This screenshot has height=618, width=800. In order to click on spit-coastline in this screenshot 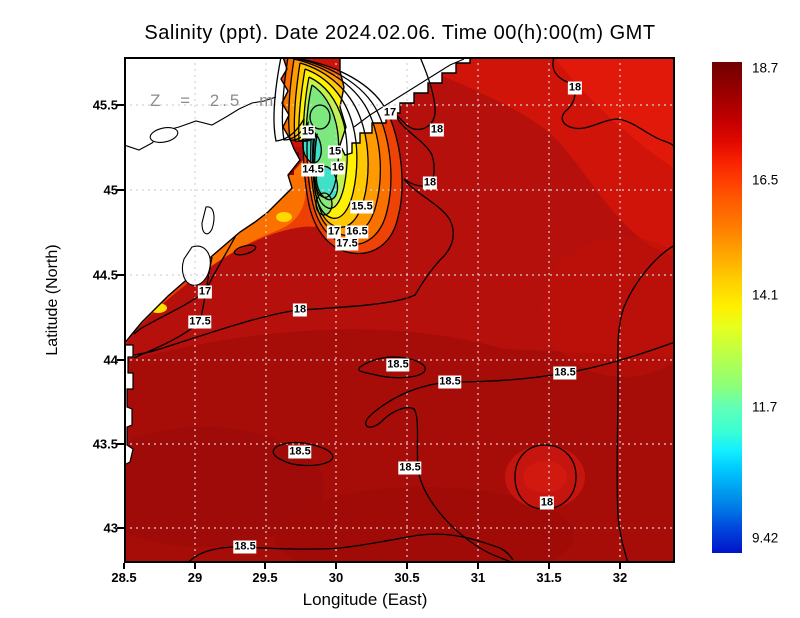, I will do `click(409, 93)`.